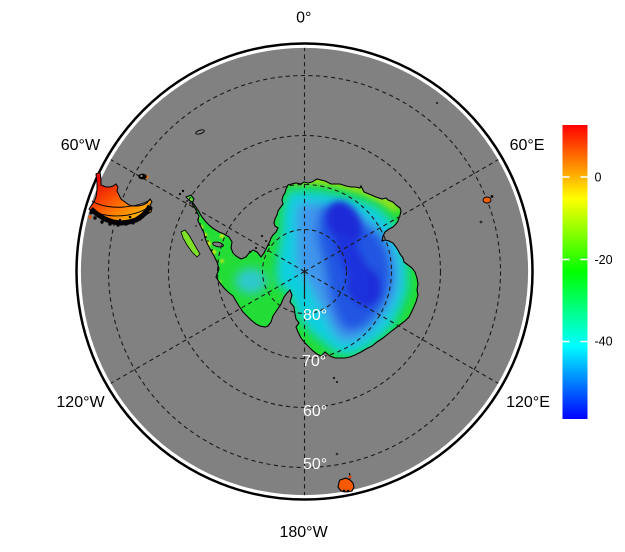 This screenshot has width=625, height=552. Describe the element at coordinates (315, 464) in the screenshot. I see `svg-text: 50°` at that location.